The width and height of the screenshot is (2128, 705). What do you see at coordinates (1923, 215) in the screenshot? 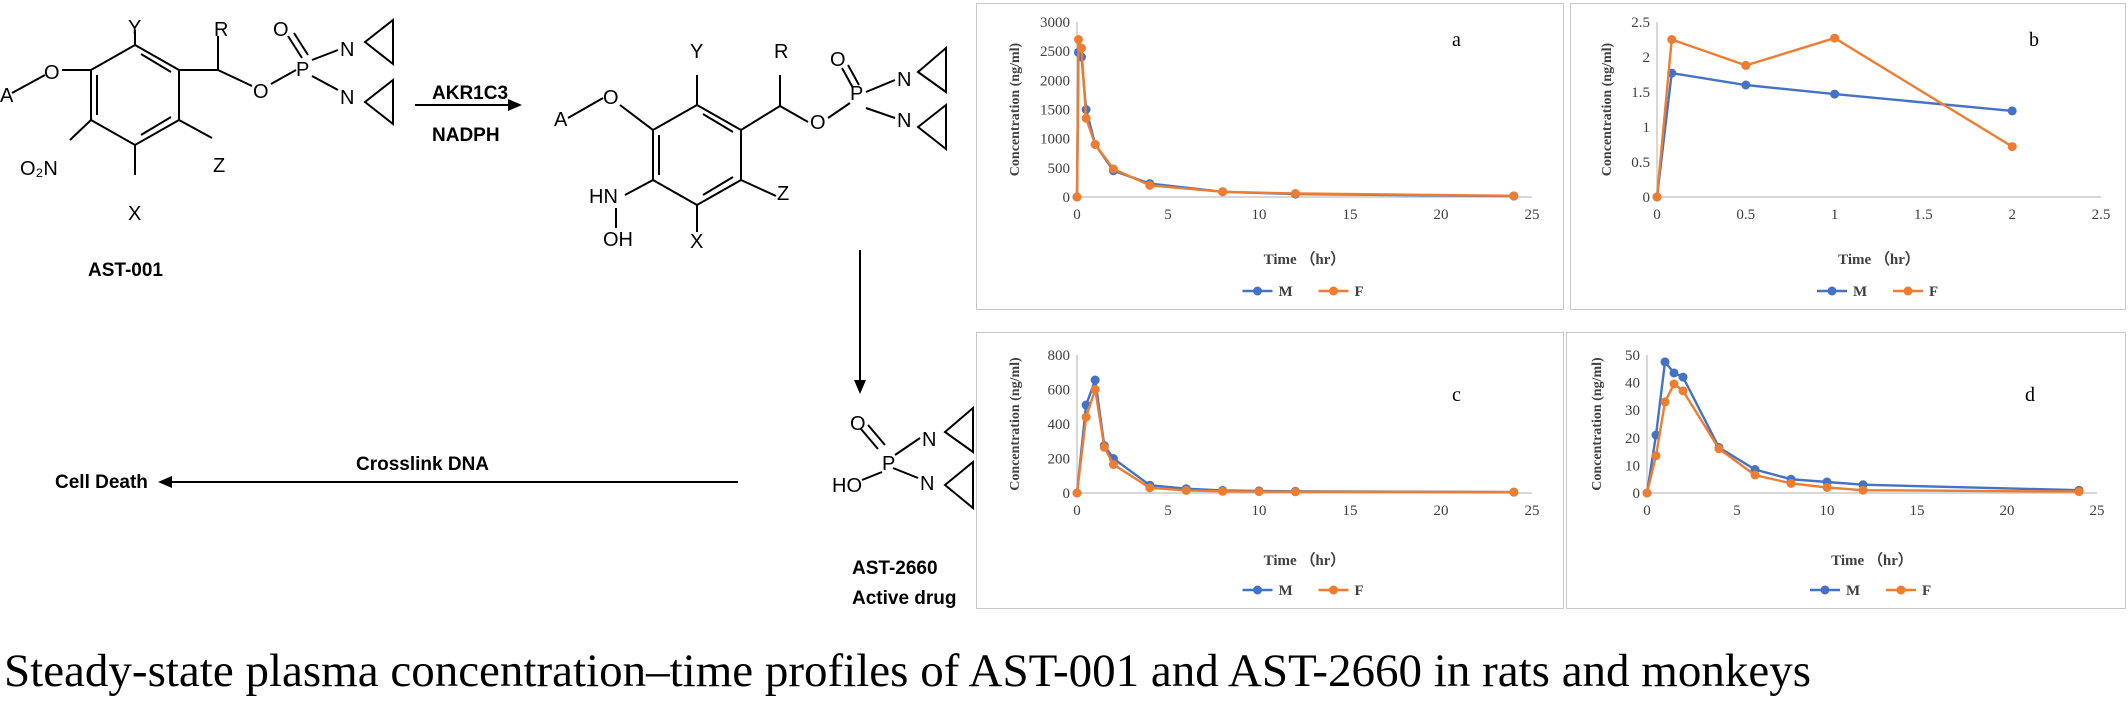
I see `x-tick-label: 1.5` at bounding box center [1923, 215].